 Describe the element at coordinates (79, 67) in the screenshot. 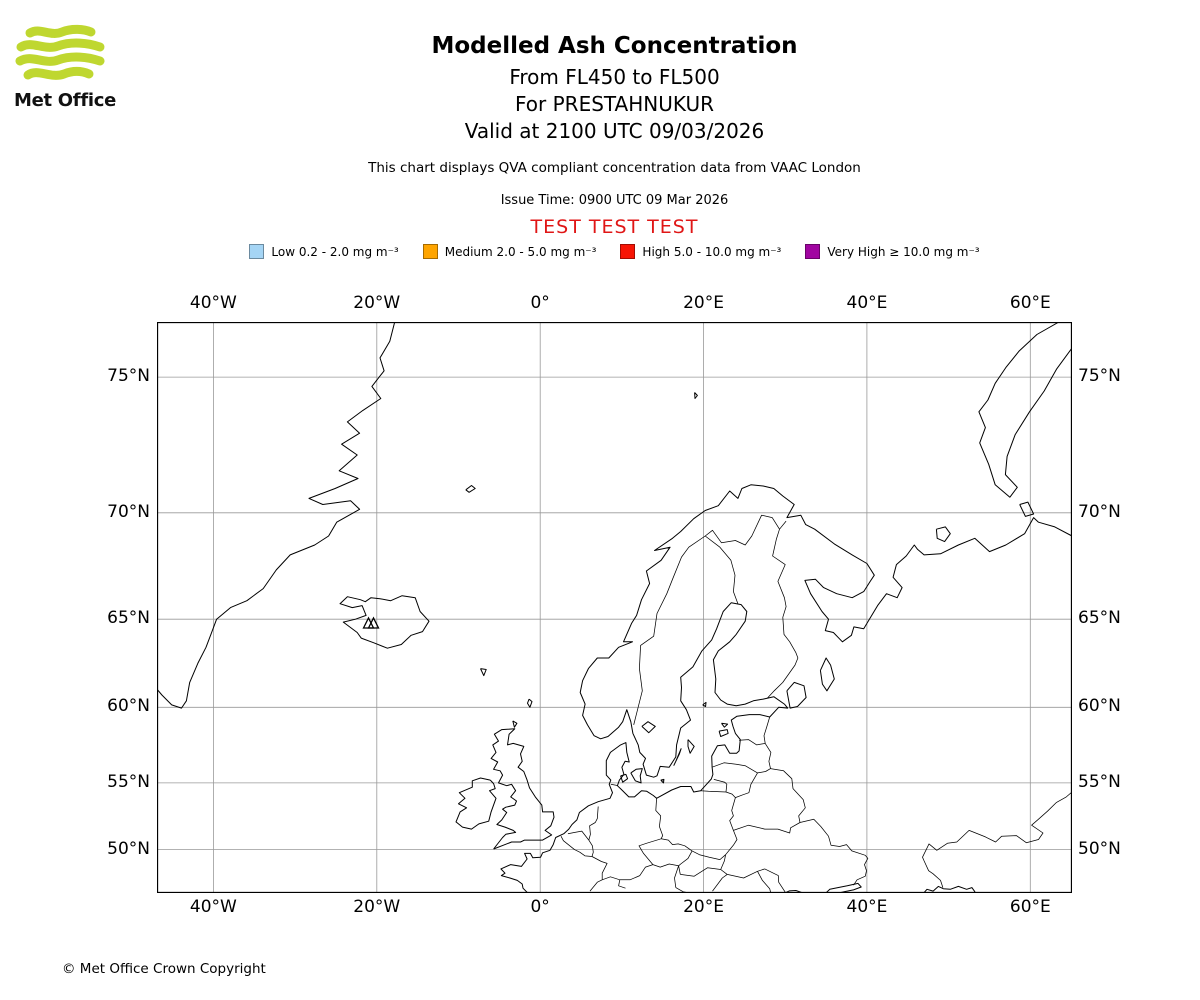

I see `met-office-logo: Met Office` at that location.